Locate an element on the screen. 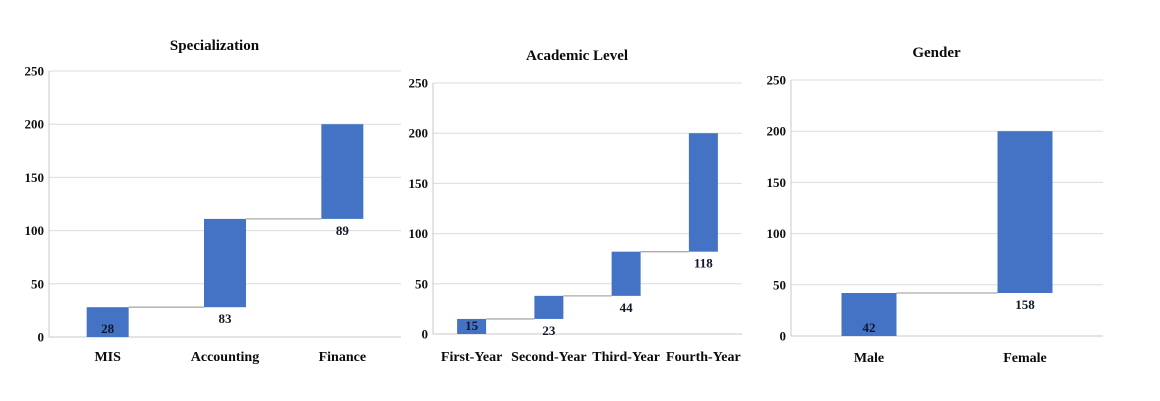  x-axis-label: Second-Year is located at coordinates (548, 357).